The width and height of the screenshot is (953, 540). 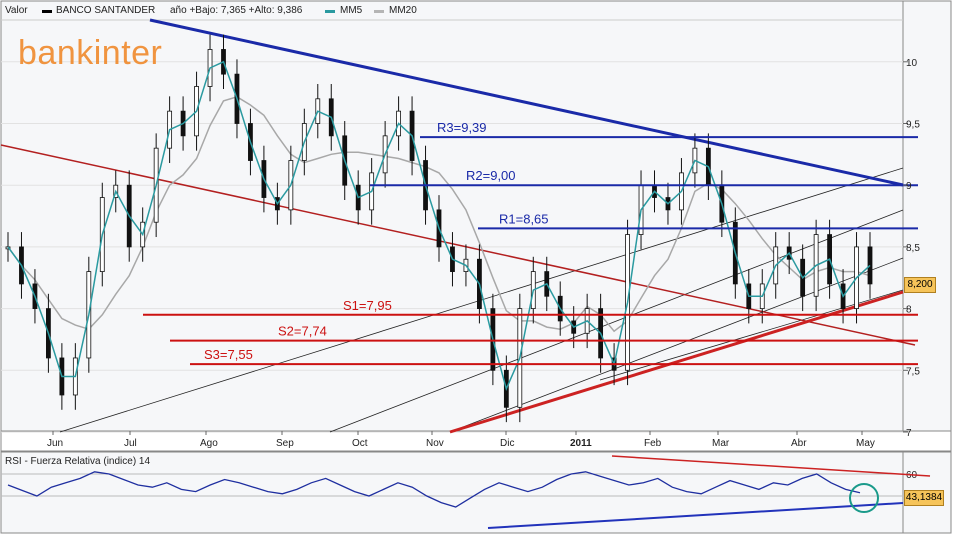 What do you see at coordinates (912, 63) in the screenshot?
I see `ytick-label-10: 10` at bounding box center [912, 63].